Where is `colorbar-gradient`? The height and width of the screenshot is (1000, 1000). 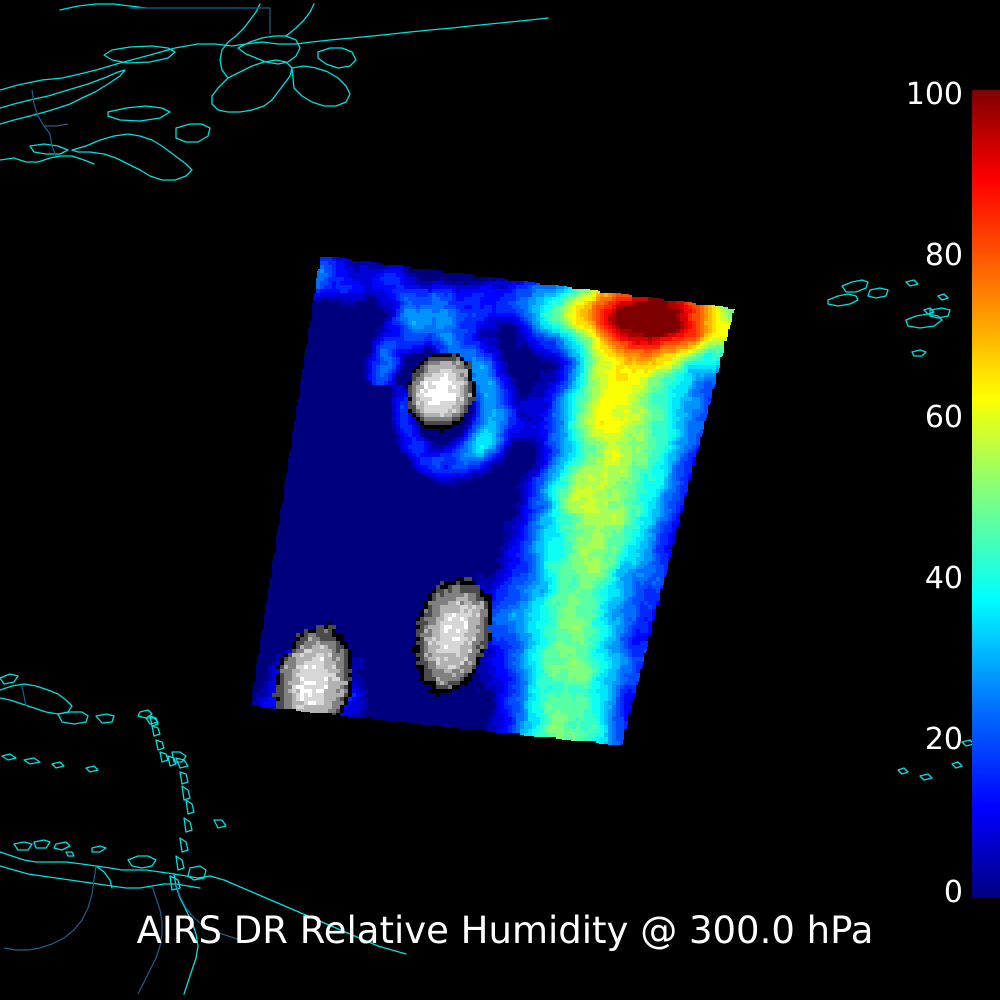 colorbar-gradient is located at coordinates (986, 494).